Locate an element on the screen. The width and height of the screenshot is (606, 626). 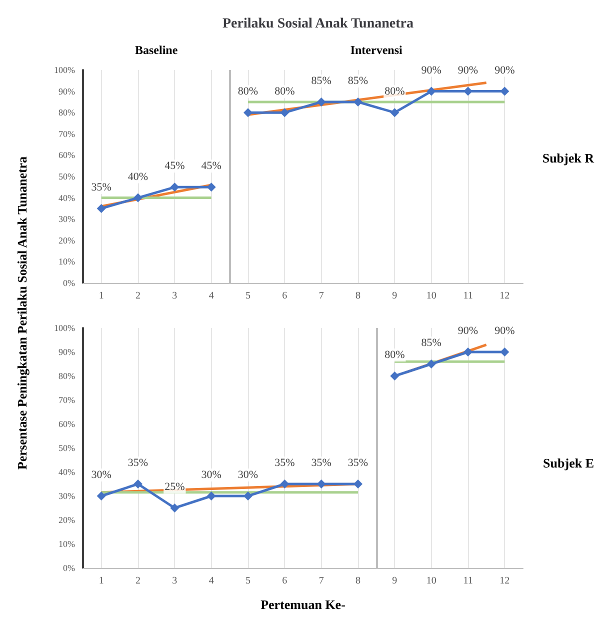
data-label: 25% is located at coordinates (174, 487).